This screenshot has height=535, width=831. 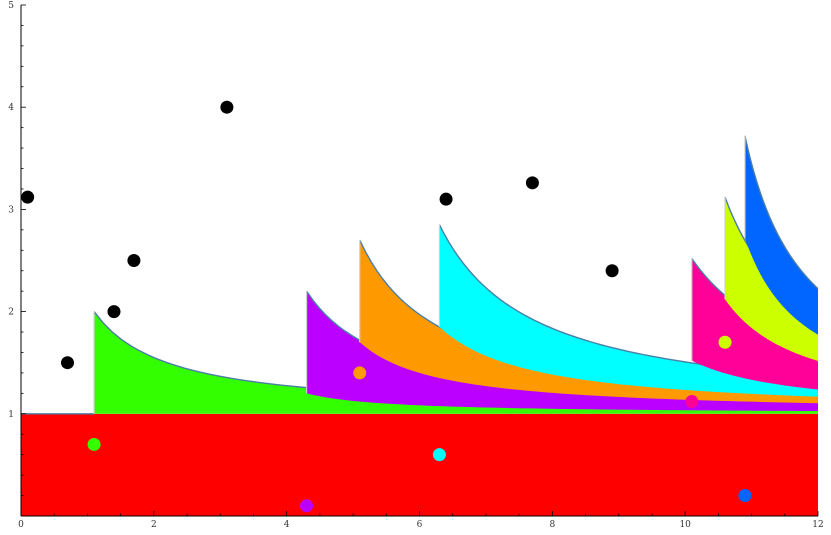 What do you see at coordinates (781, 212) in the screenshot?
I see `band-7-edge` at bounding box center [781, 212].